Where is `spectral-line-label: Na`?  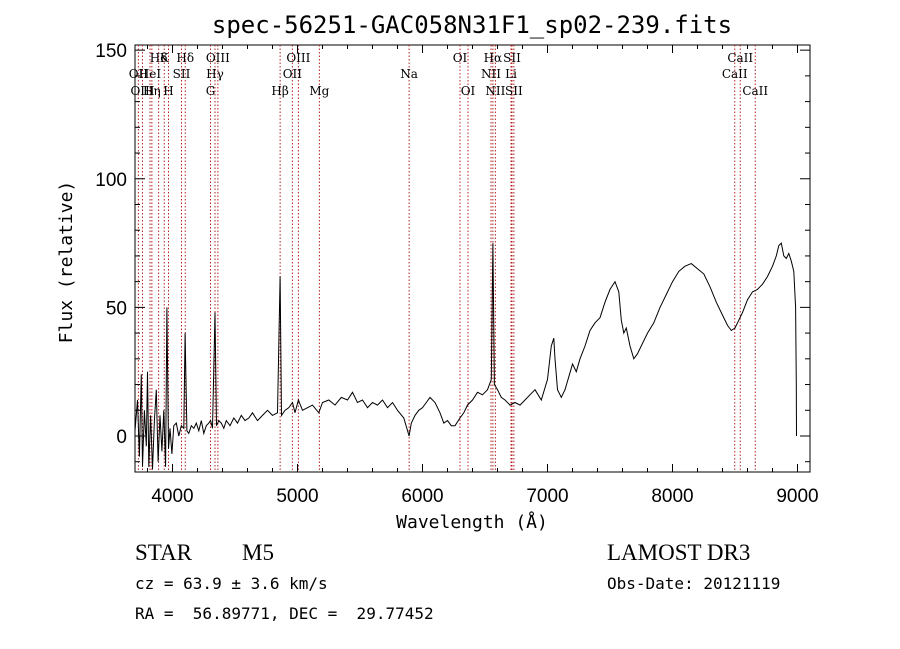 spectral-line-label: Na is located at coordinates (409, 74).